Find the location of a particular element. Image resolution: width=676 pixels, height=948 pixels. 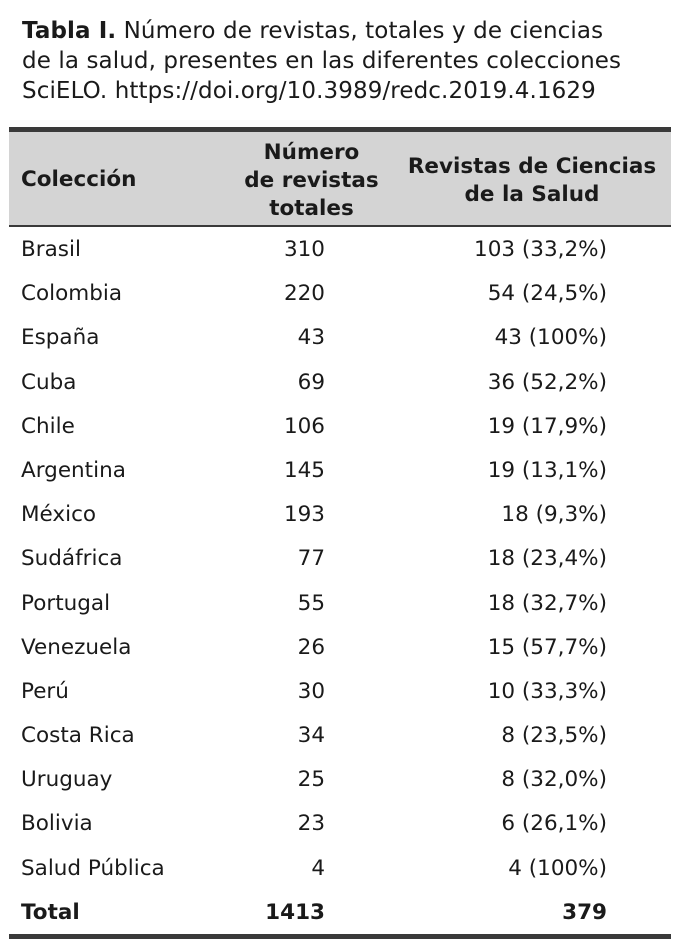

cell-coleccion: Venezuela is located at coordinates (76, 647).